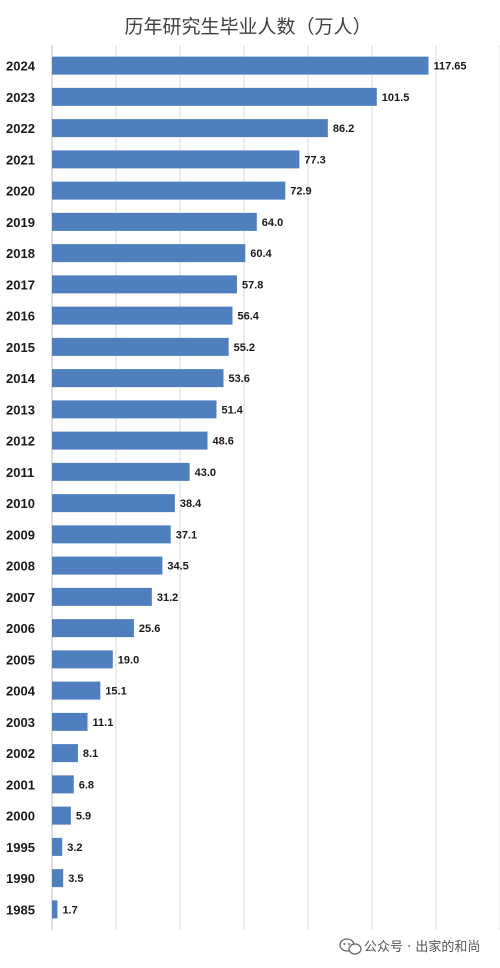 Image resolution: width=500 pixels, height=968 pixels. I want to click on value-label-2003: 11.1, so click(103, 723).